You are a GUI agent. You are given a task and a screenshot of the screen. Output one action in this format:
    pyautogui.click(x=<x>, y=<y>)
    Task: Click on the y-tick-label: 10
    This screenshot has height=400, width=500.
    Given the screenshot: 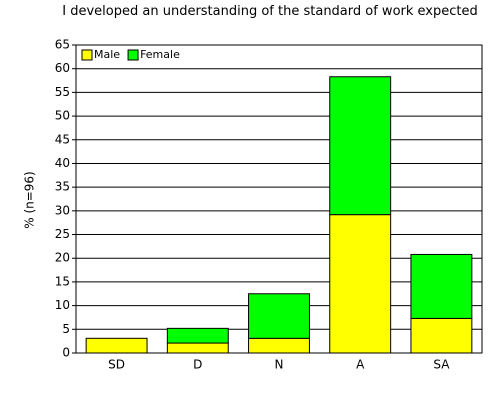 What is the action you would take?
    pyautogui.click(x=62, y=305)
    